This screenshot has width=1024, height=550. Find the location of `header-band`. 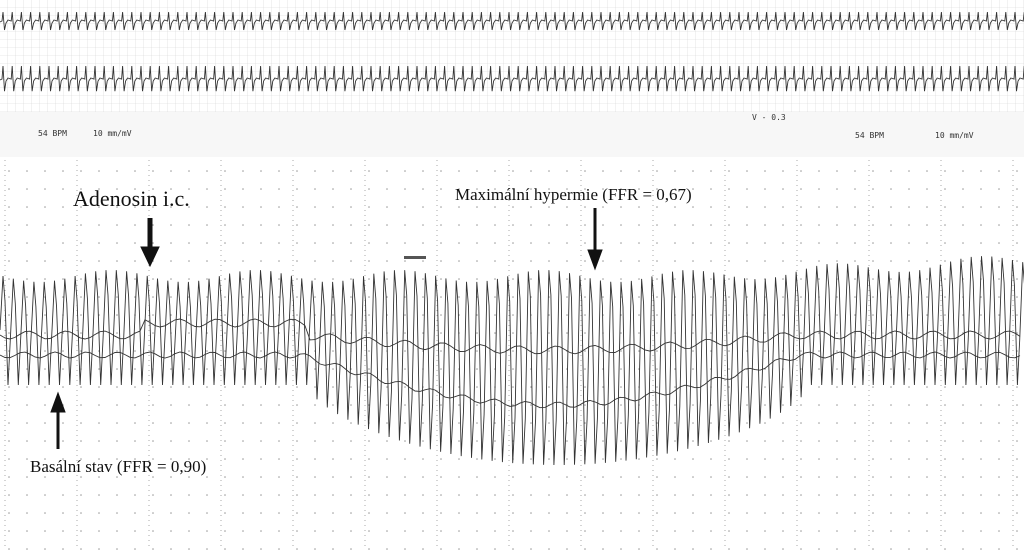

header-band is located at coordinates (512, 134).